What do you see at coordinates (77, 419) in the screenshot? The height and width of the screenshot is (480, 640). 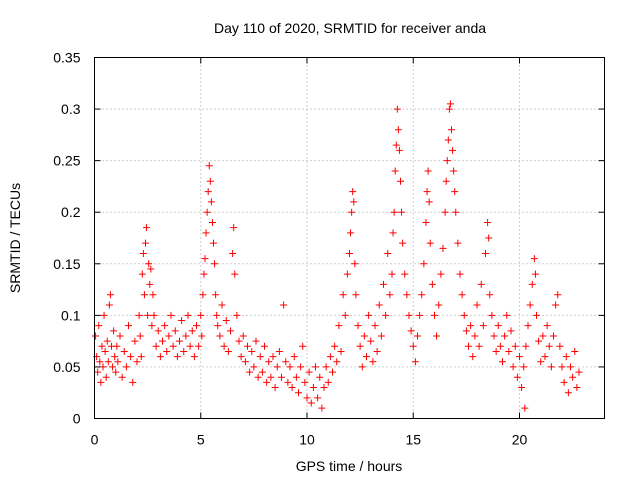 I see `y-tick-label: 0` at bounding box center [77, 419].